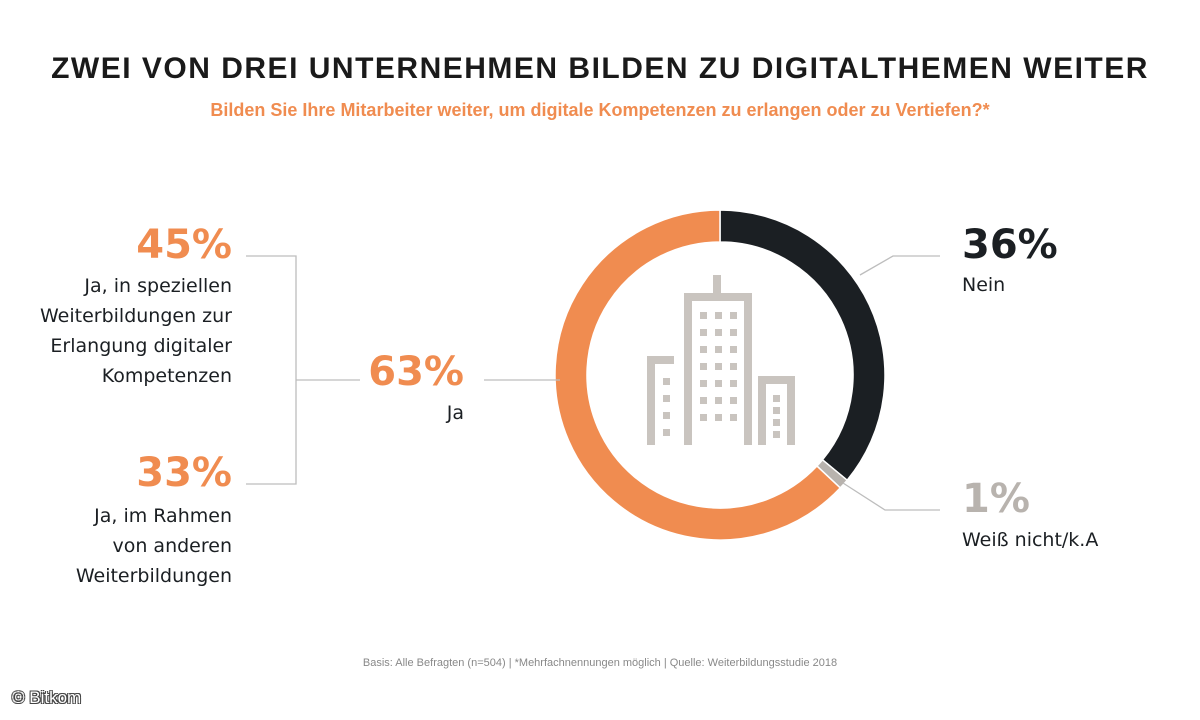 This screenshot has width=1200, height=720. I want to click on building-icon, so click(721, 360).